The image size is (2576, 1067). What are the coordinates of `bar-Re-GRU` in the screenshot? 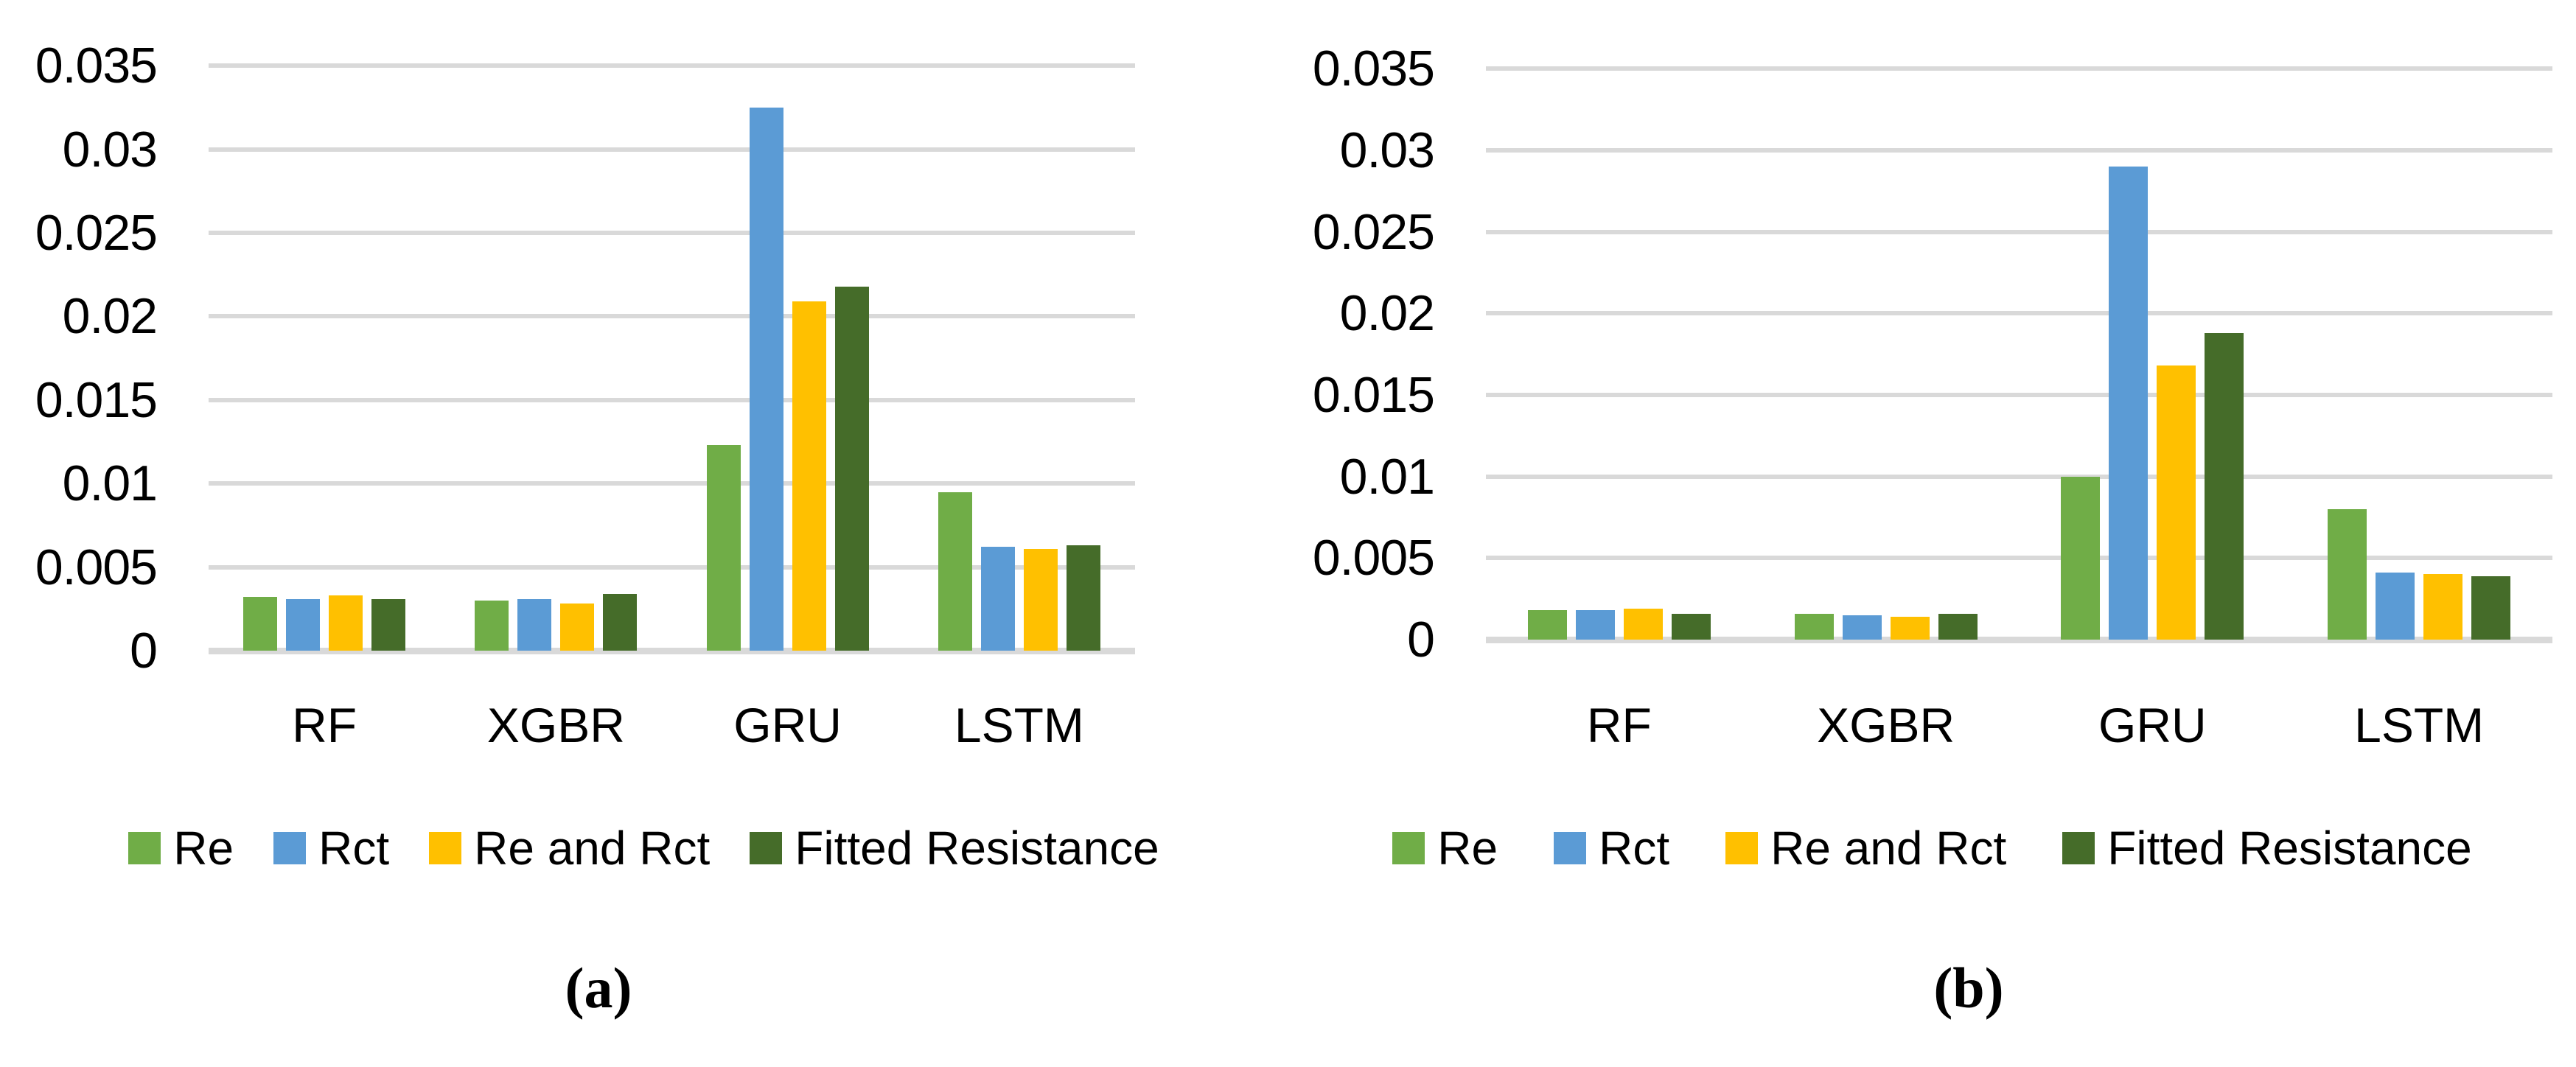 It's located at (723, 548).